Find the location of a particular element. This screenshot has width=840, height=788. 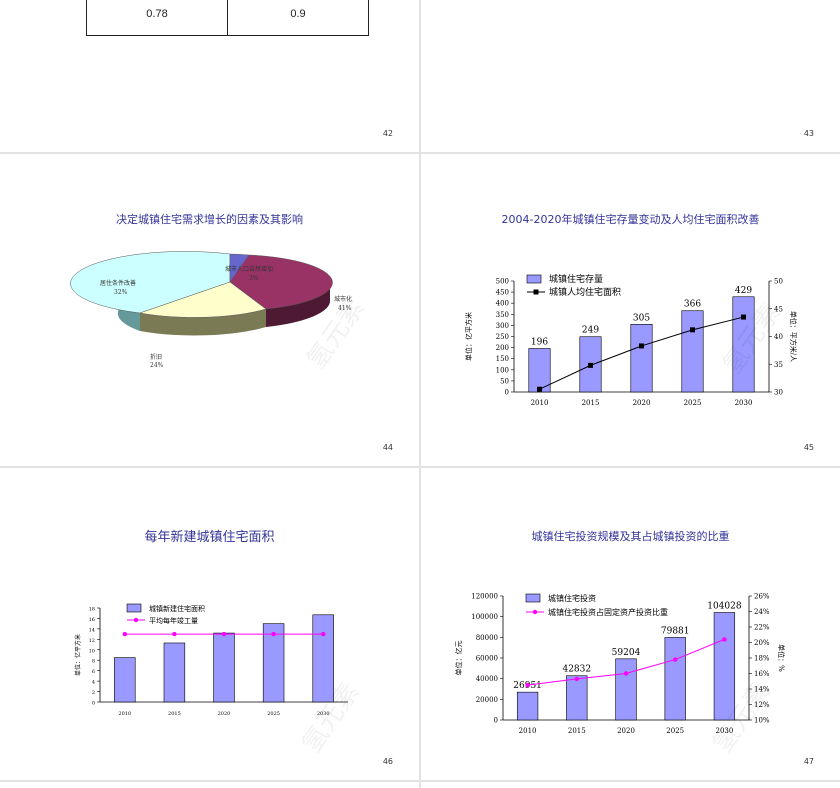

y2-tick-label: 20% is located at coordinates (762, 643).